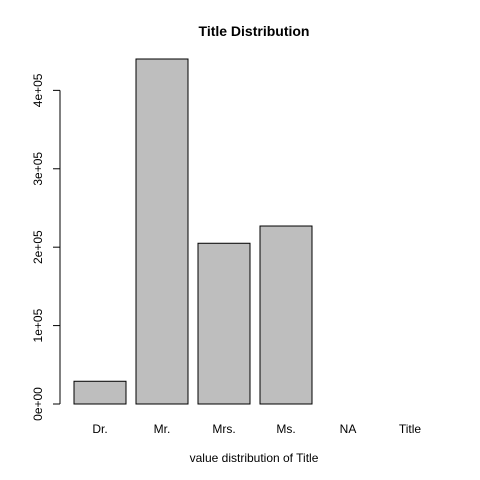 The width and height of the screenshot is (480, 480). I want to click on x-tick-label: Title, so click(410, 429).